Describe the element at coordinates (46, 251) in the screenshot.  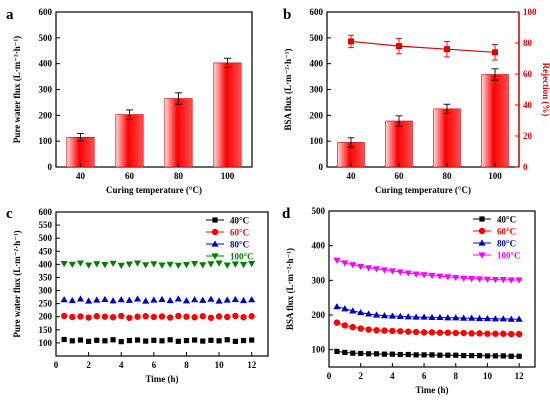
I see `y-tick-label: 450` at that location.